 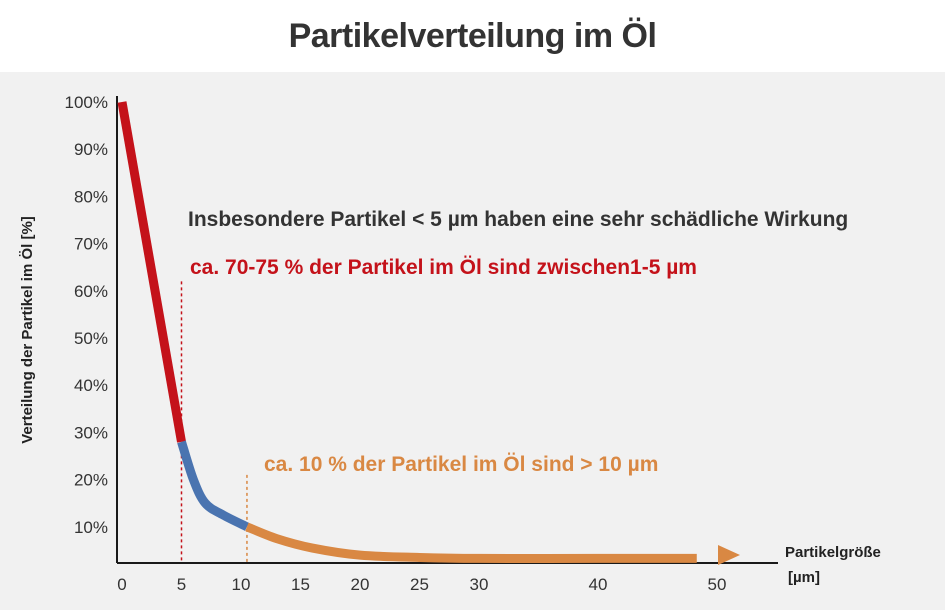 What do you see at coordinates (598, 584) in the screenshot?
I see `x-tick-label: 40` at bounding box center [598, 584].